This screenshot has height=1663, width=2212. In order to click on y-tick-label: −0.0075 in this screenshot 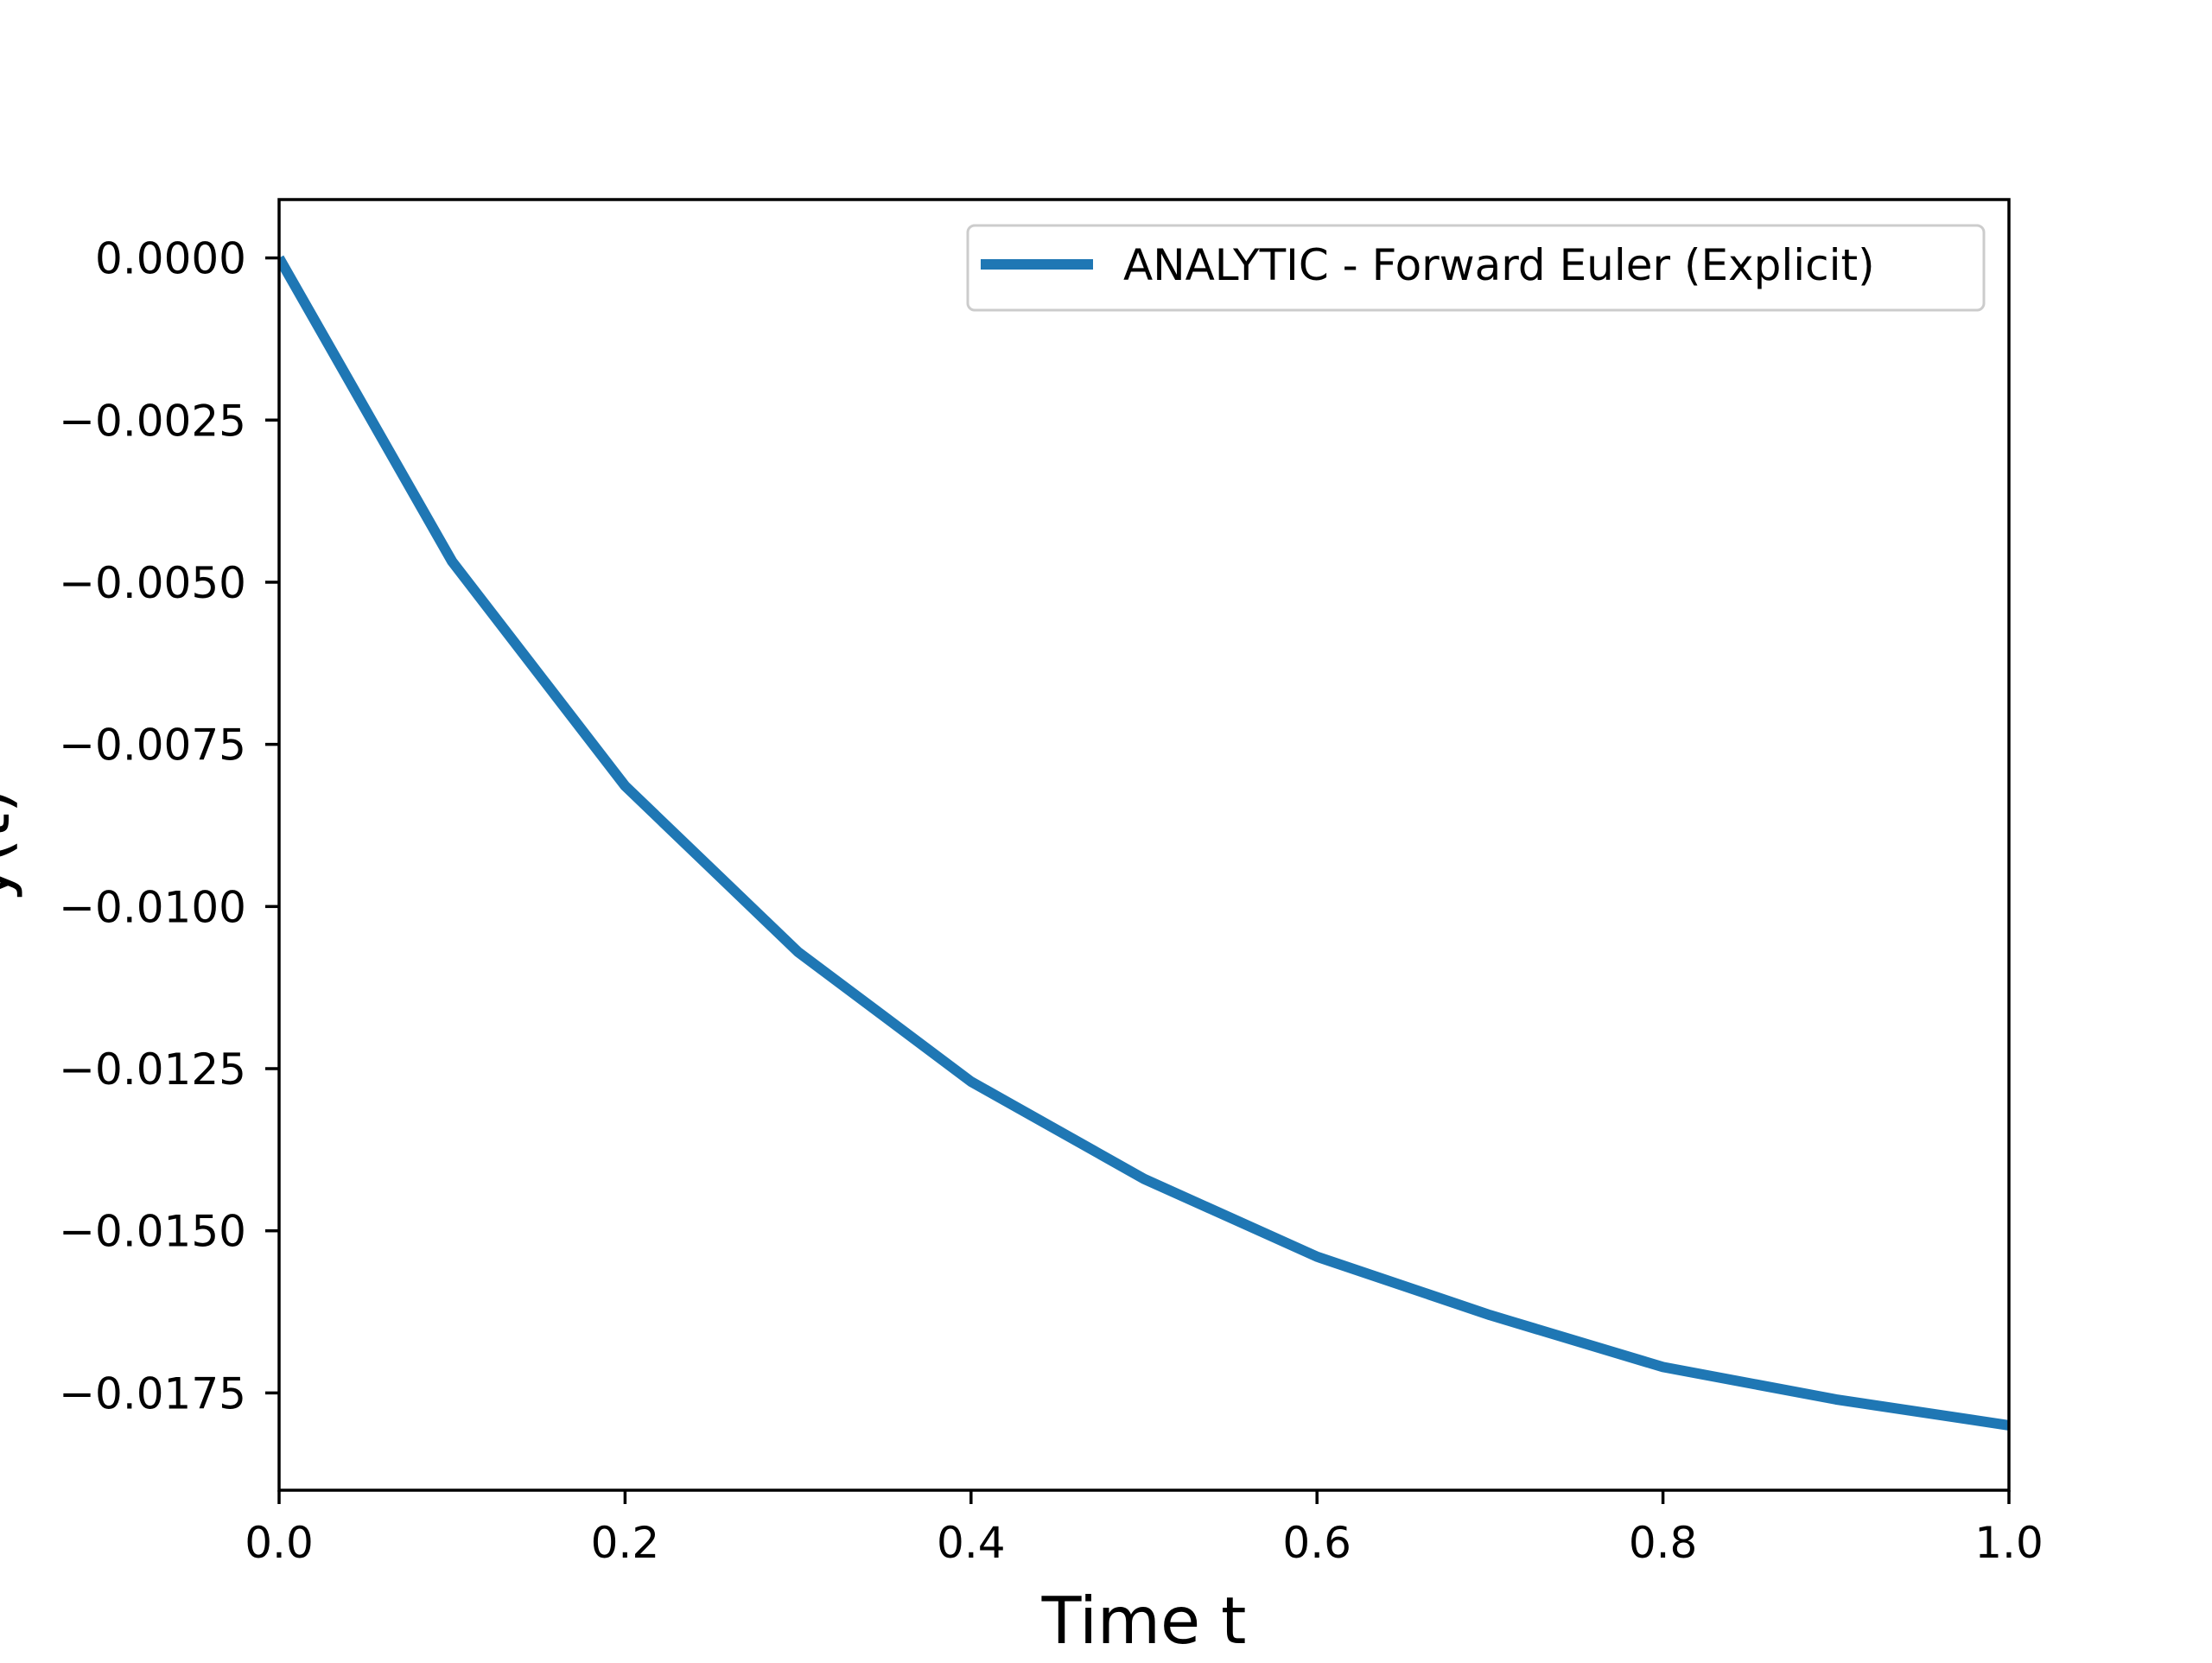, I will do `click(152, 746)`.